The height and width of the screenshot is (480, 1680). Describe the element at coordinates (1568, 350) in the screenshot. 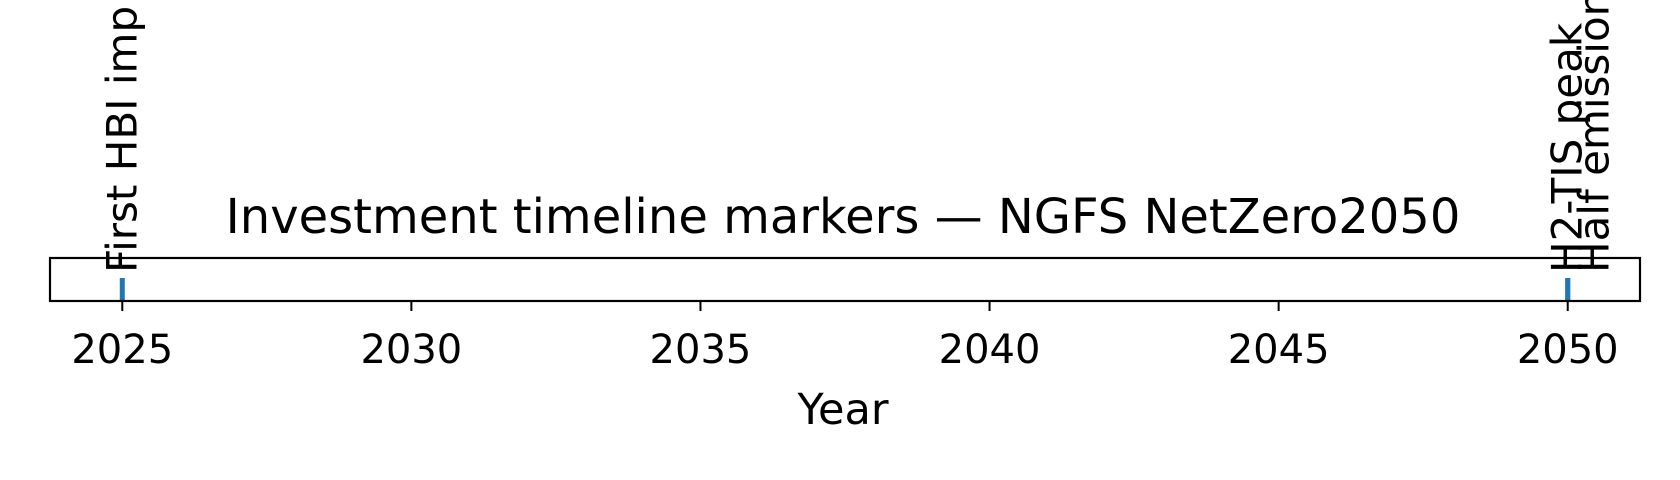

I see `x-tick-label: 2050` at that location.